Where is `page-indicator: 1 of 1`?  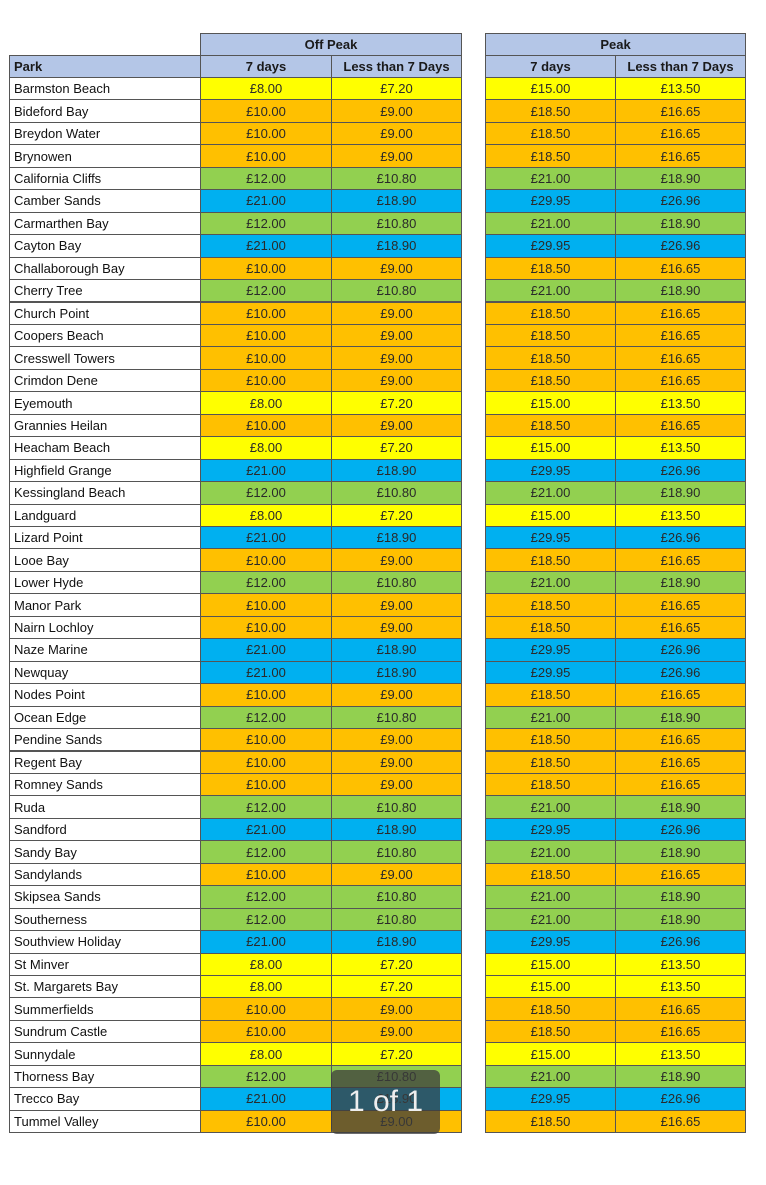
page-indicator: 1 of 1 is located at coordinates (385, 1102).